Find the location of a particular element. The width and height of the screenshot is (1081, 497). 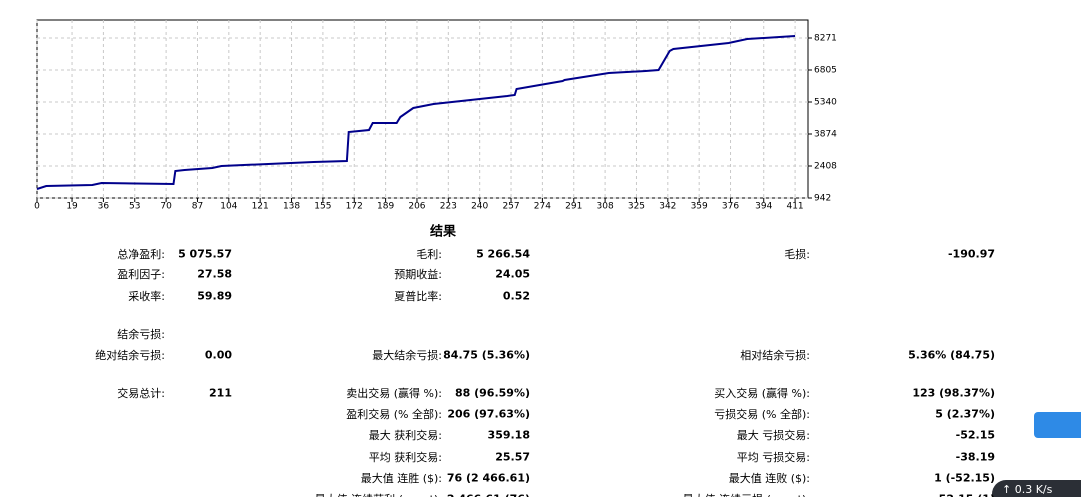

y-tick-label: 5340 is located at coordinates (825, 102).